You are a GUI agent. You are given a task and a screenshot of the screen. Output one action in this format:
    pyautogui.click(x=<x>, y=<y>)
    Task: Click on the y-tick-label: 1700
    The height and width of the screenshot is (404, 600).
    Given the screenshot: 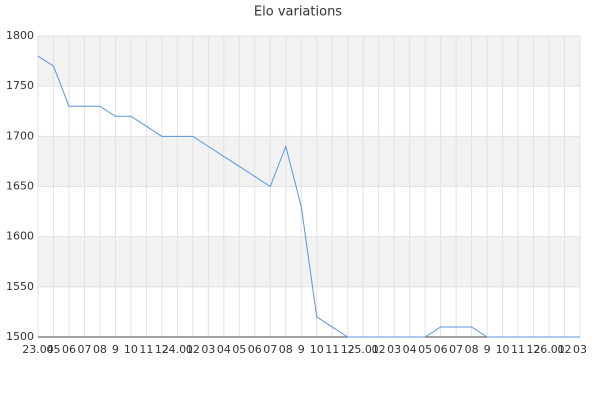 What is the action you would take?
    pyautogui.click(x=20, y=135)
    